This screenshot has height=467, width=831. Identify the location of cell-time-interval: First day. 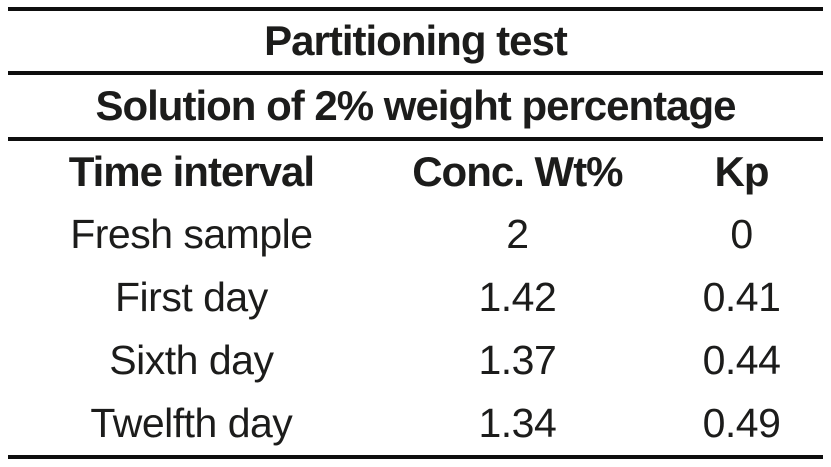
(191, 297).